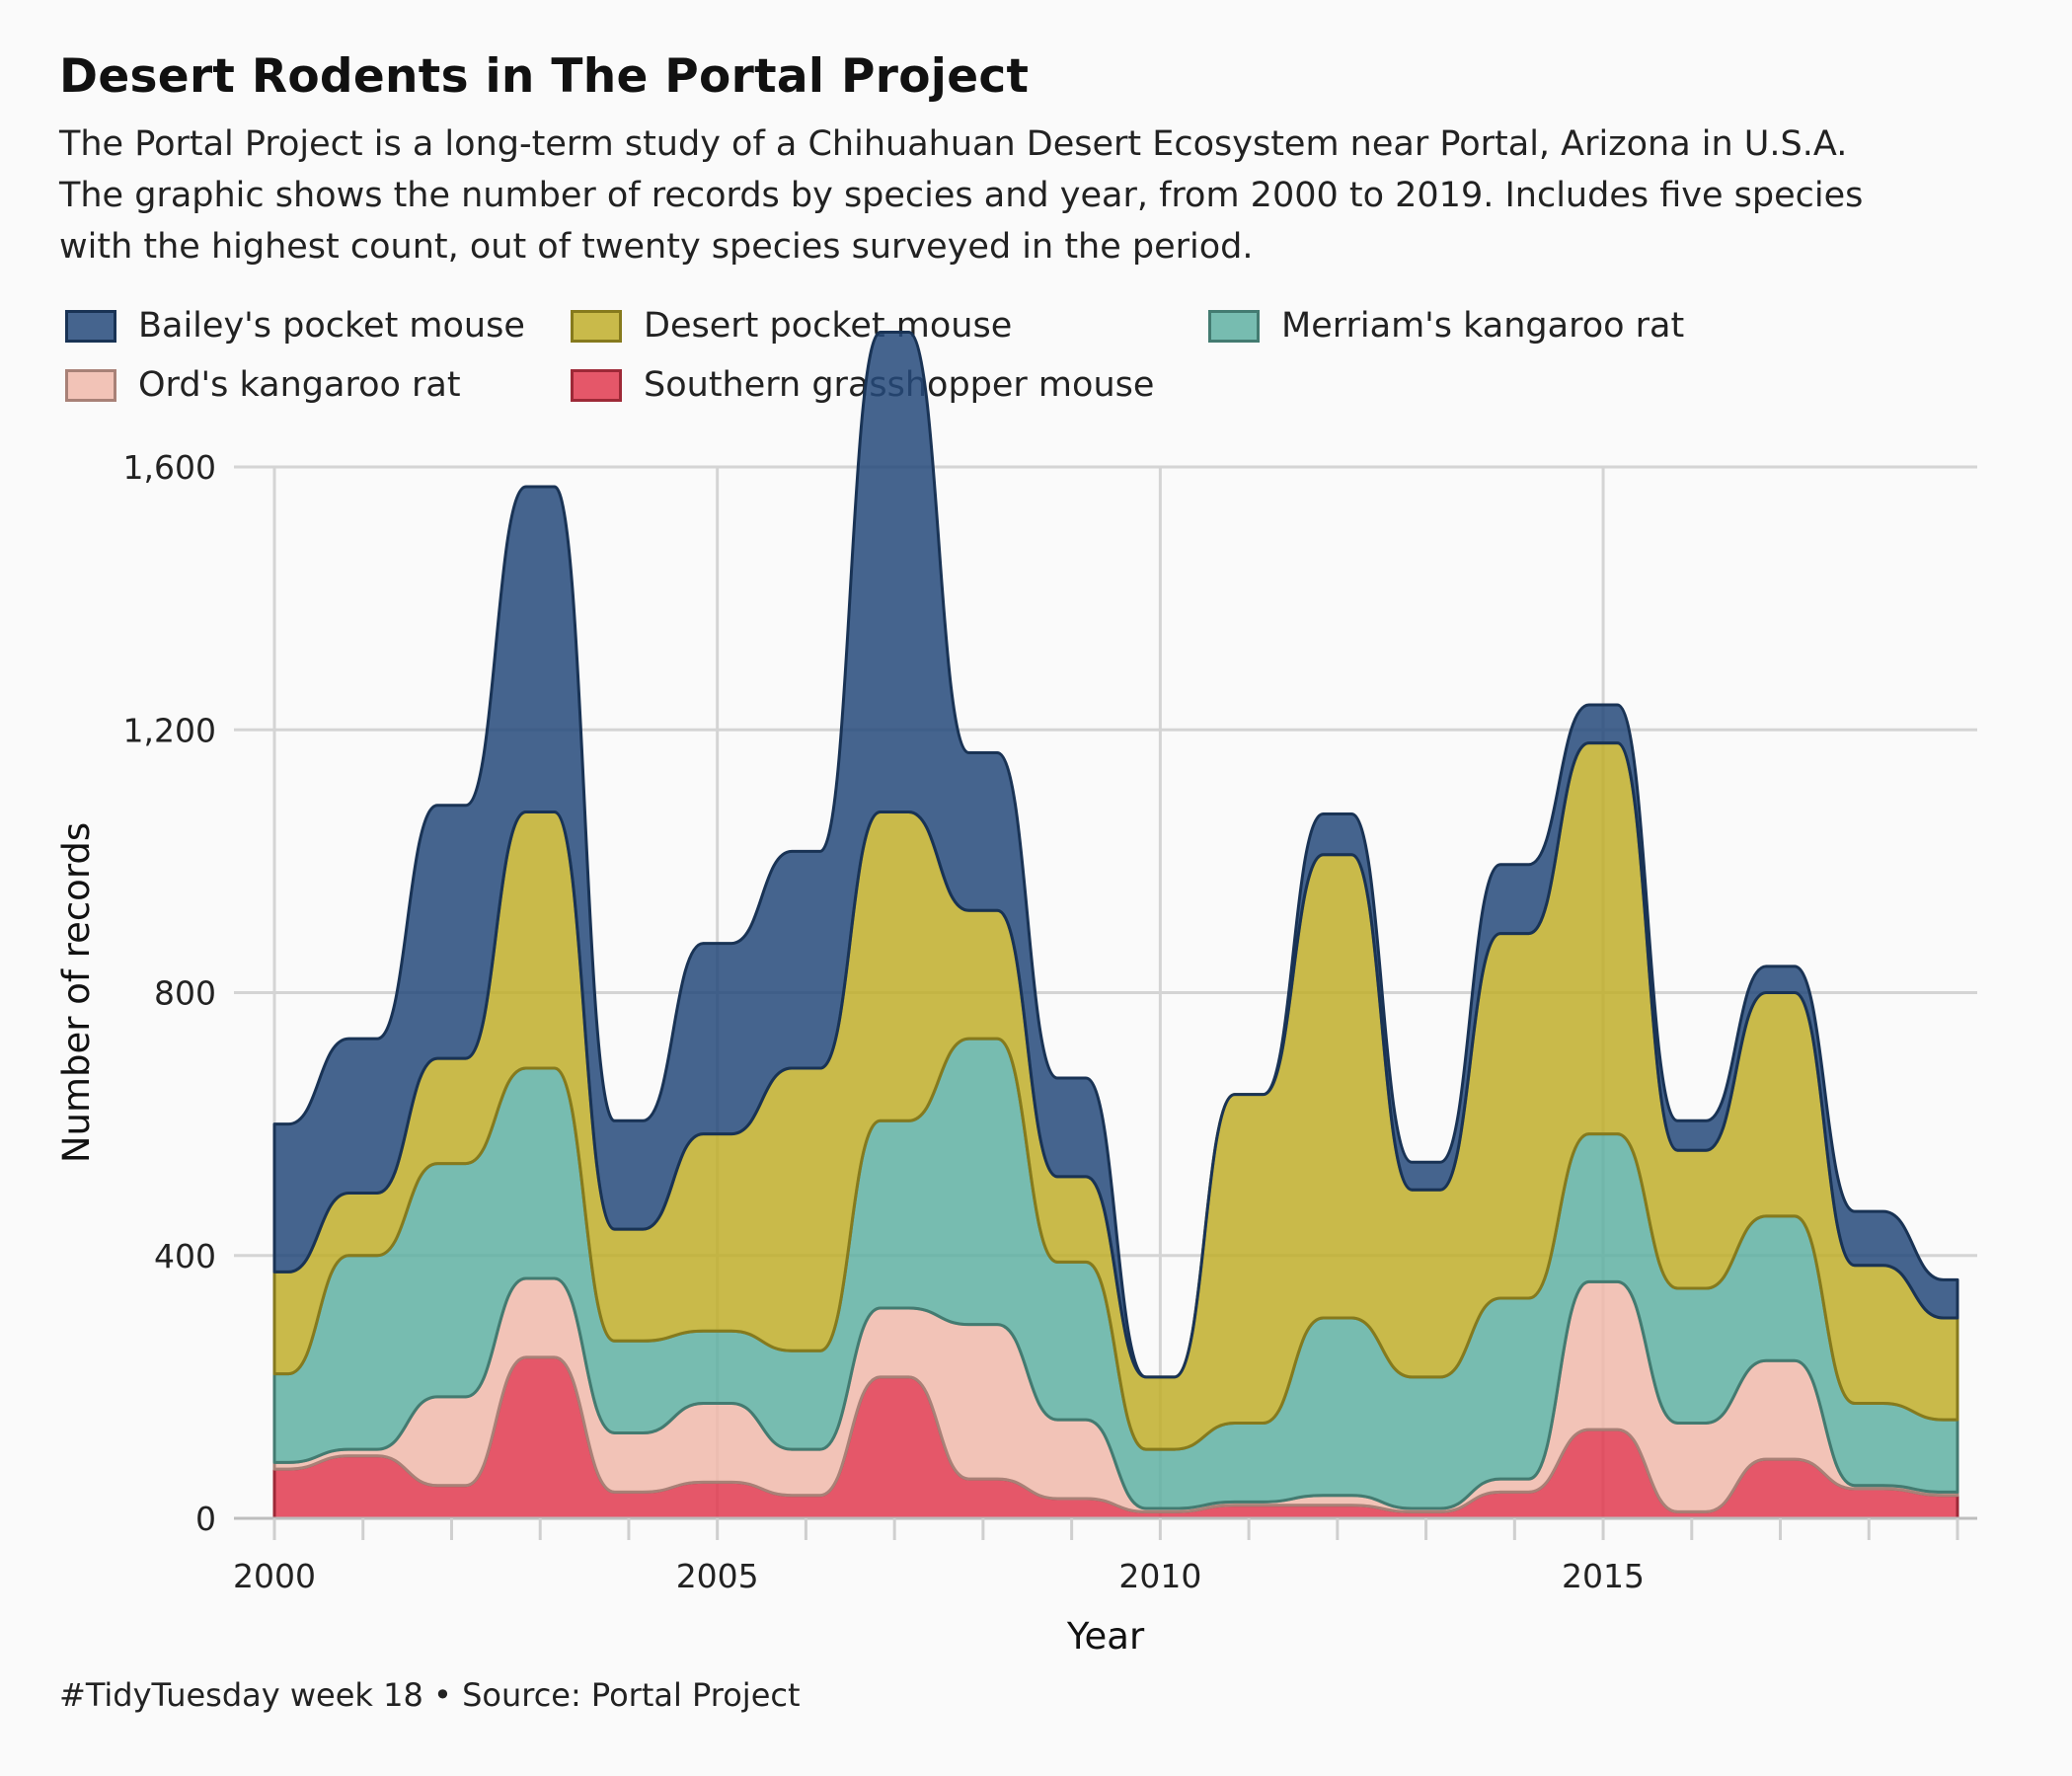 This screenshot has width=2072, height=1776. I want to click on legend-item-baileys: Bailey's pocket mouse, so click(295, 326).